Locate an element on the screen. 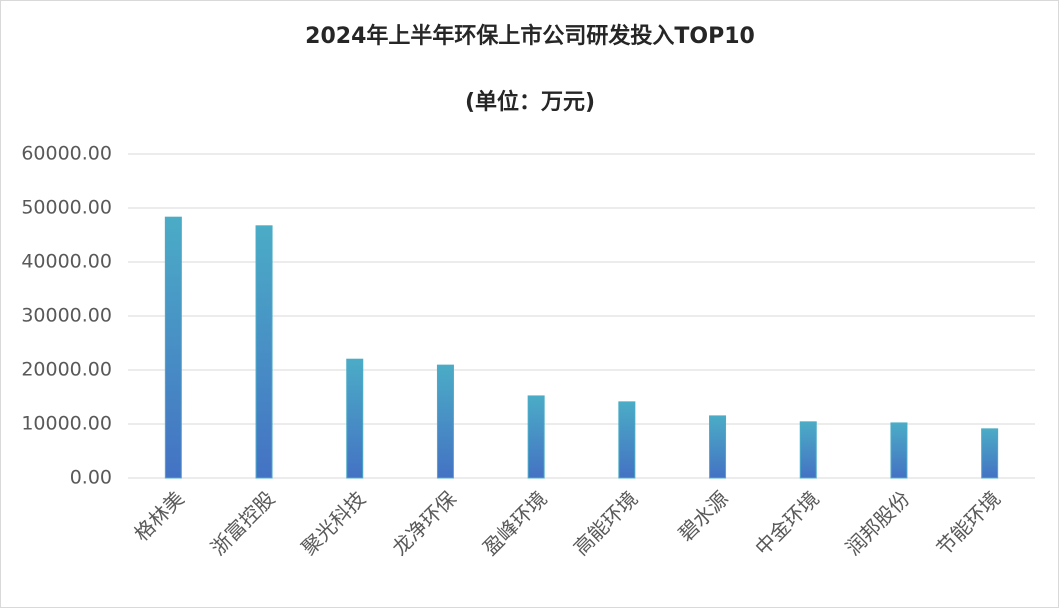 This screenshot has height=608, width=1059. y-tick-label: 20000.00 is located at coordinates (66, 370).